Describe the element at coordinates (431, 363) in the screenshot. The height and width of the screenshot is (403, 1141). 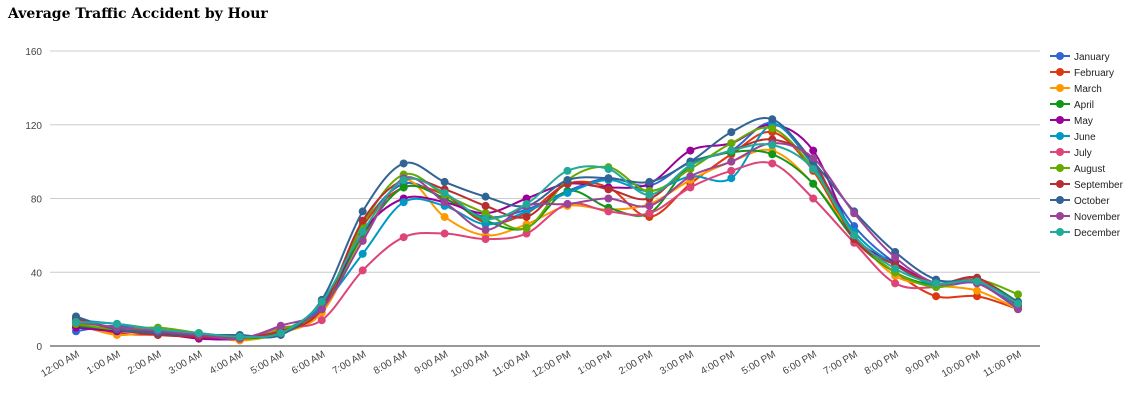
I see `x-tick-label: 9:00 AM` at that location.